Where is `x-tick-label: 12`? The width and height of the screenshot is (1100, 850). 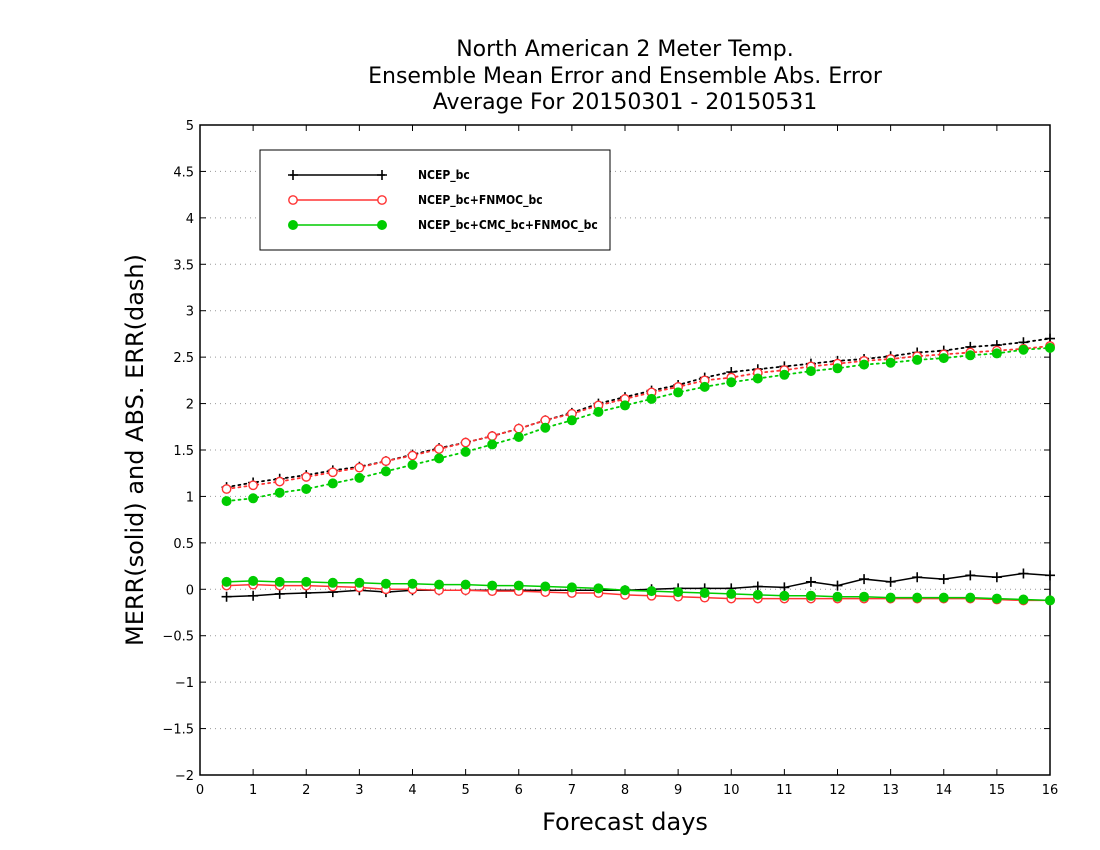
x-tick-label: 12 is located at coordinates (837, 790).